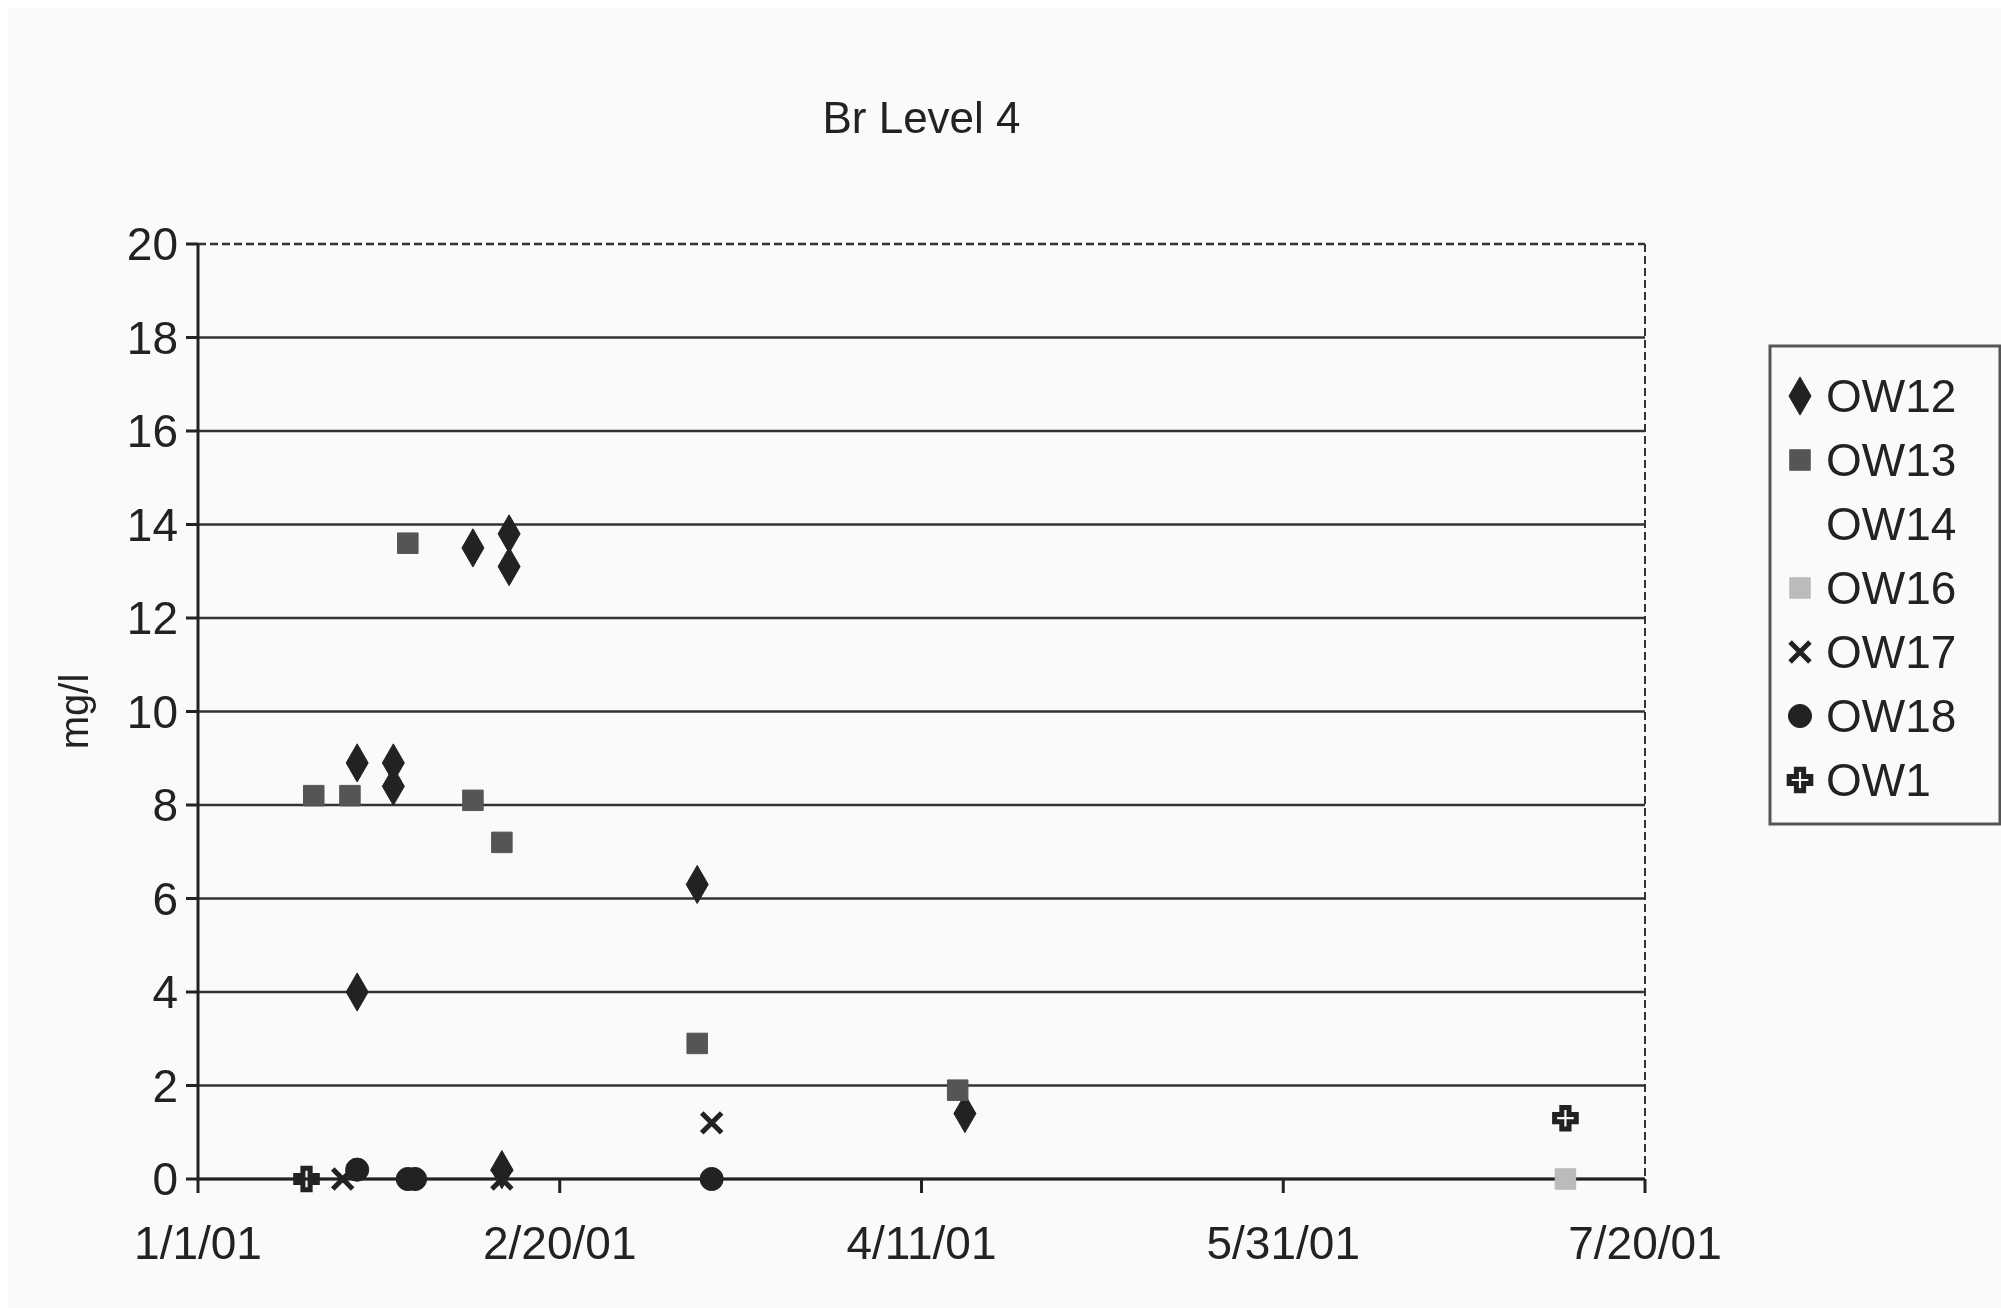 This screenshot has width=2001, height=1308. I want to click on legend-label: OW1, so click(1878, 780).